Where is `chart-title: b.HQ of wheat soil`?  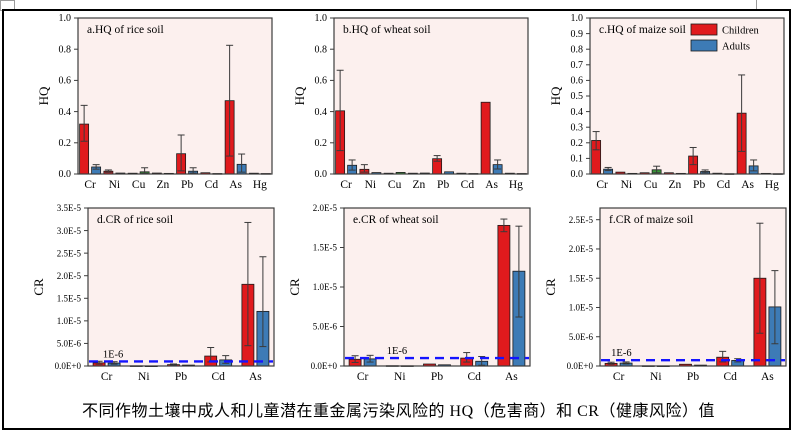
chart-title: b.HQ of wheat soil is located at coordinates (387, 30).